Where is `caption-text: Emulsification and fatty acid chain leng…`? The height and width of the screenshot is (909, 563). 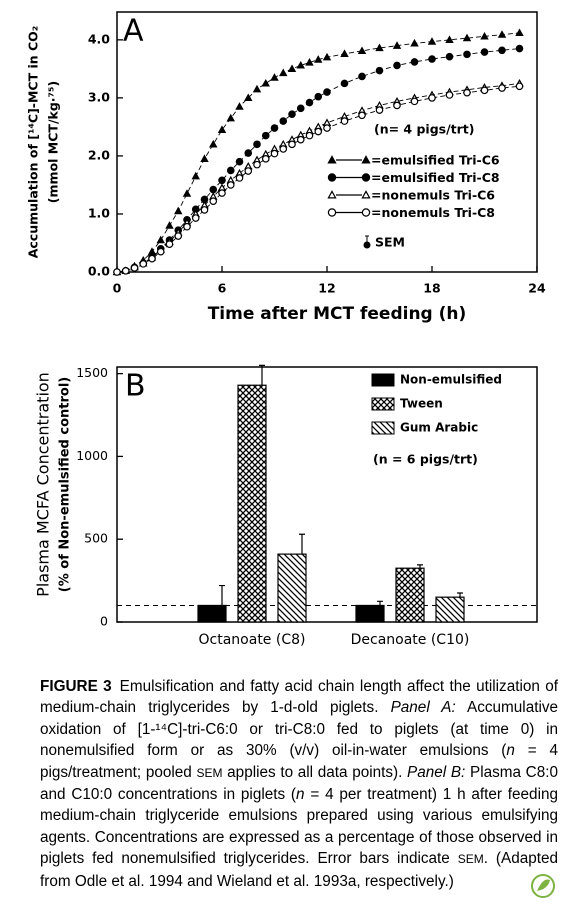 caption-text: Emulsification and fatty acid chain leng… is located at coordinates (299, 697).